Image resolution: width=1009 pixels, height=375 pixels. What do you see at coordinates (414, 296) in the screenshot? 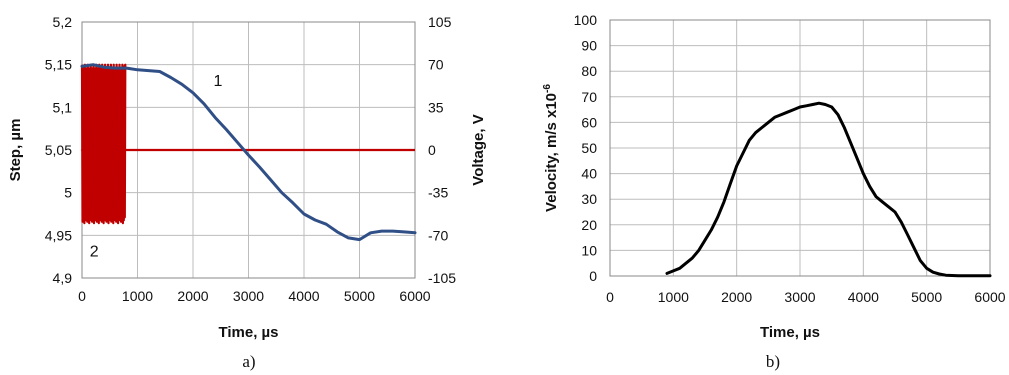
I see `panel-a-x-tick-label: 6000` at bounding box center [414, 296].